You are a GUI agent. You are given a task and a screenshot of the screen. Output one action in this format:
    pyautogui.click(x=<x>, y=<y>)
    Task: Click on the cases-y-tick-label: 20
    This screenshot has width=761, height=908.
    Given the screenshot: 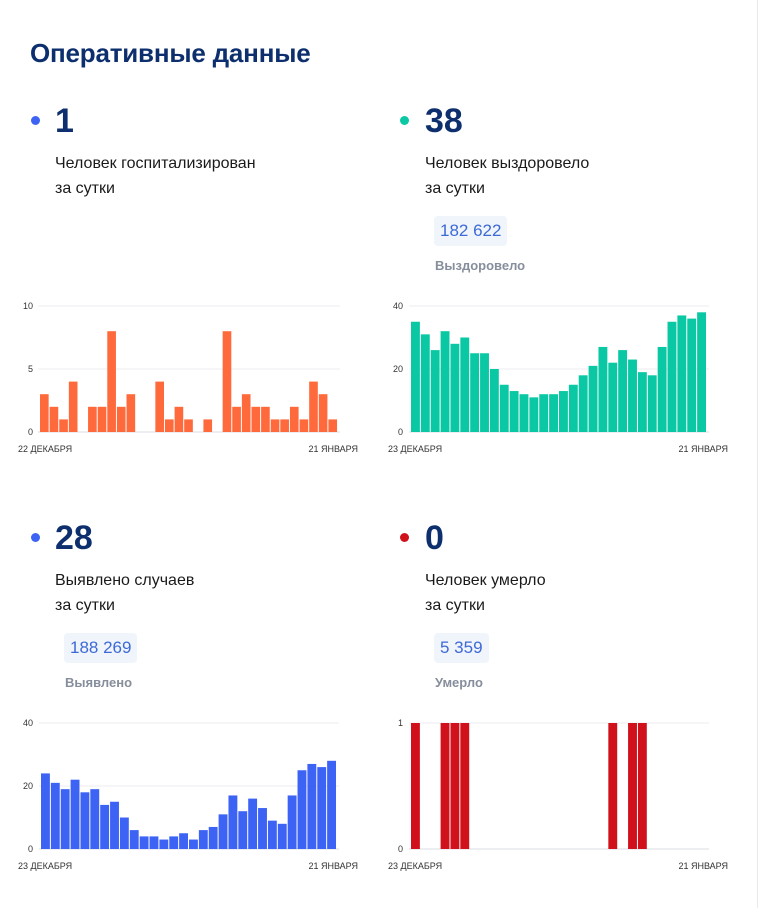 What is the action you would take?
    pyautogui.click(x=28, y=786)
    